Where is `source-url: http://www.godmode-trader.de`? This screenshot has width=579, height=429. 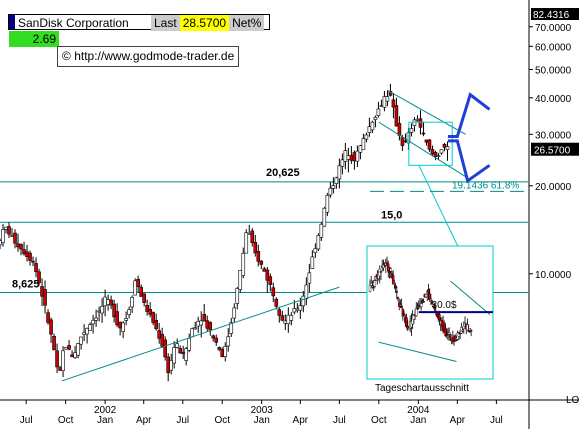 source-url: http://www.godmode-trader.de is located at coordinates (154, 56).